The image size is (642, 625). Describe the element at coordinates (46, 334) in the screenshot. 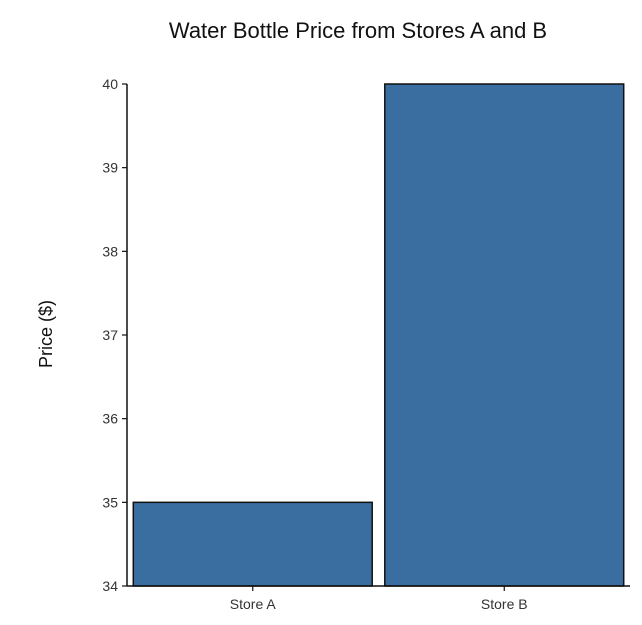

I see `y-axis-label: Price ($)` at that location.